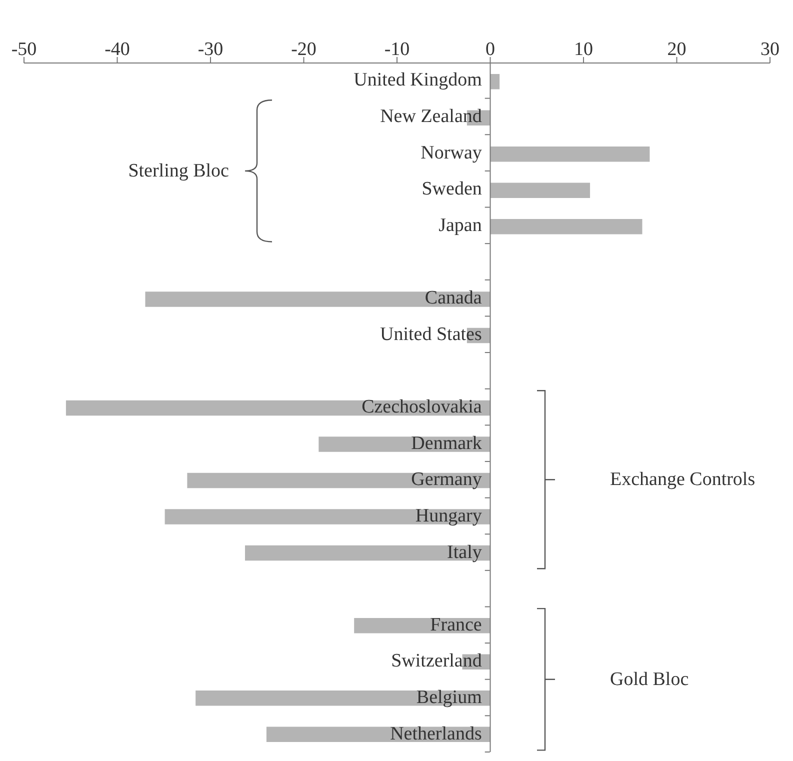  I want to click on annotation: Exchange Controls, so click(683, 479).